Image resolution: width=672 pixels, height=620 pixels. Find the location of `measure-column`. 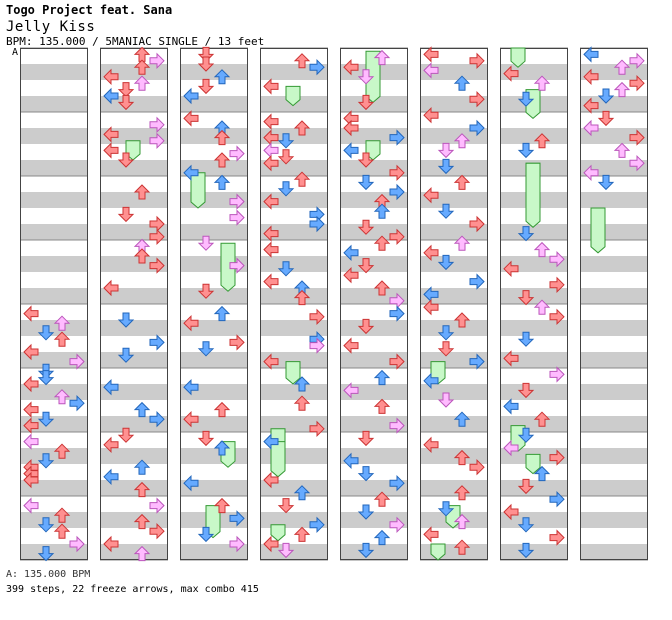

measure-column is located at coordinates (214, 304).